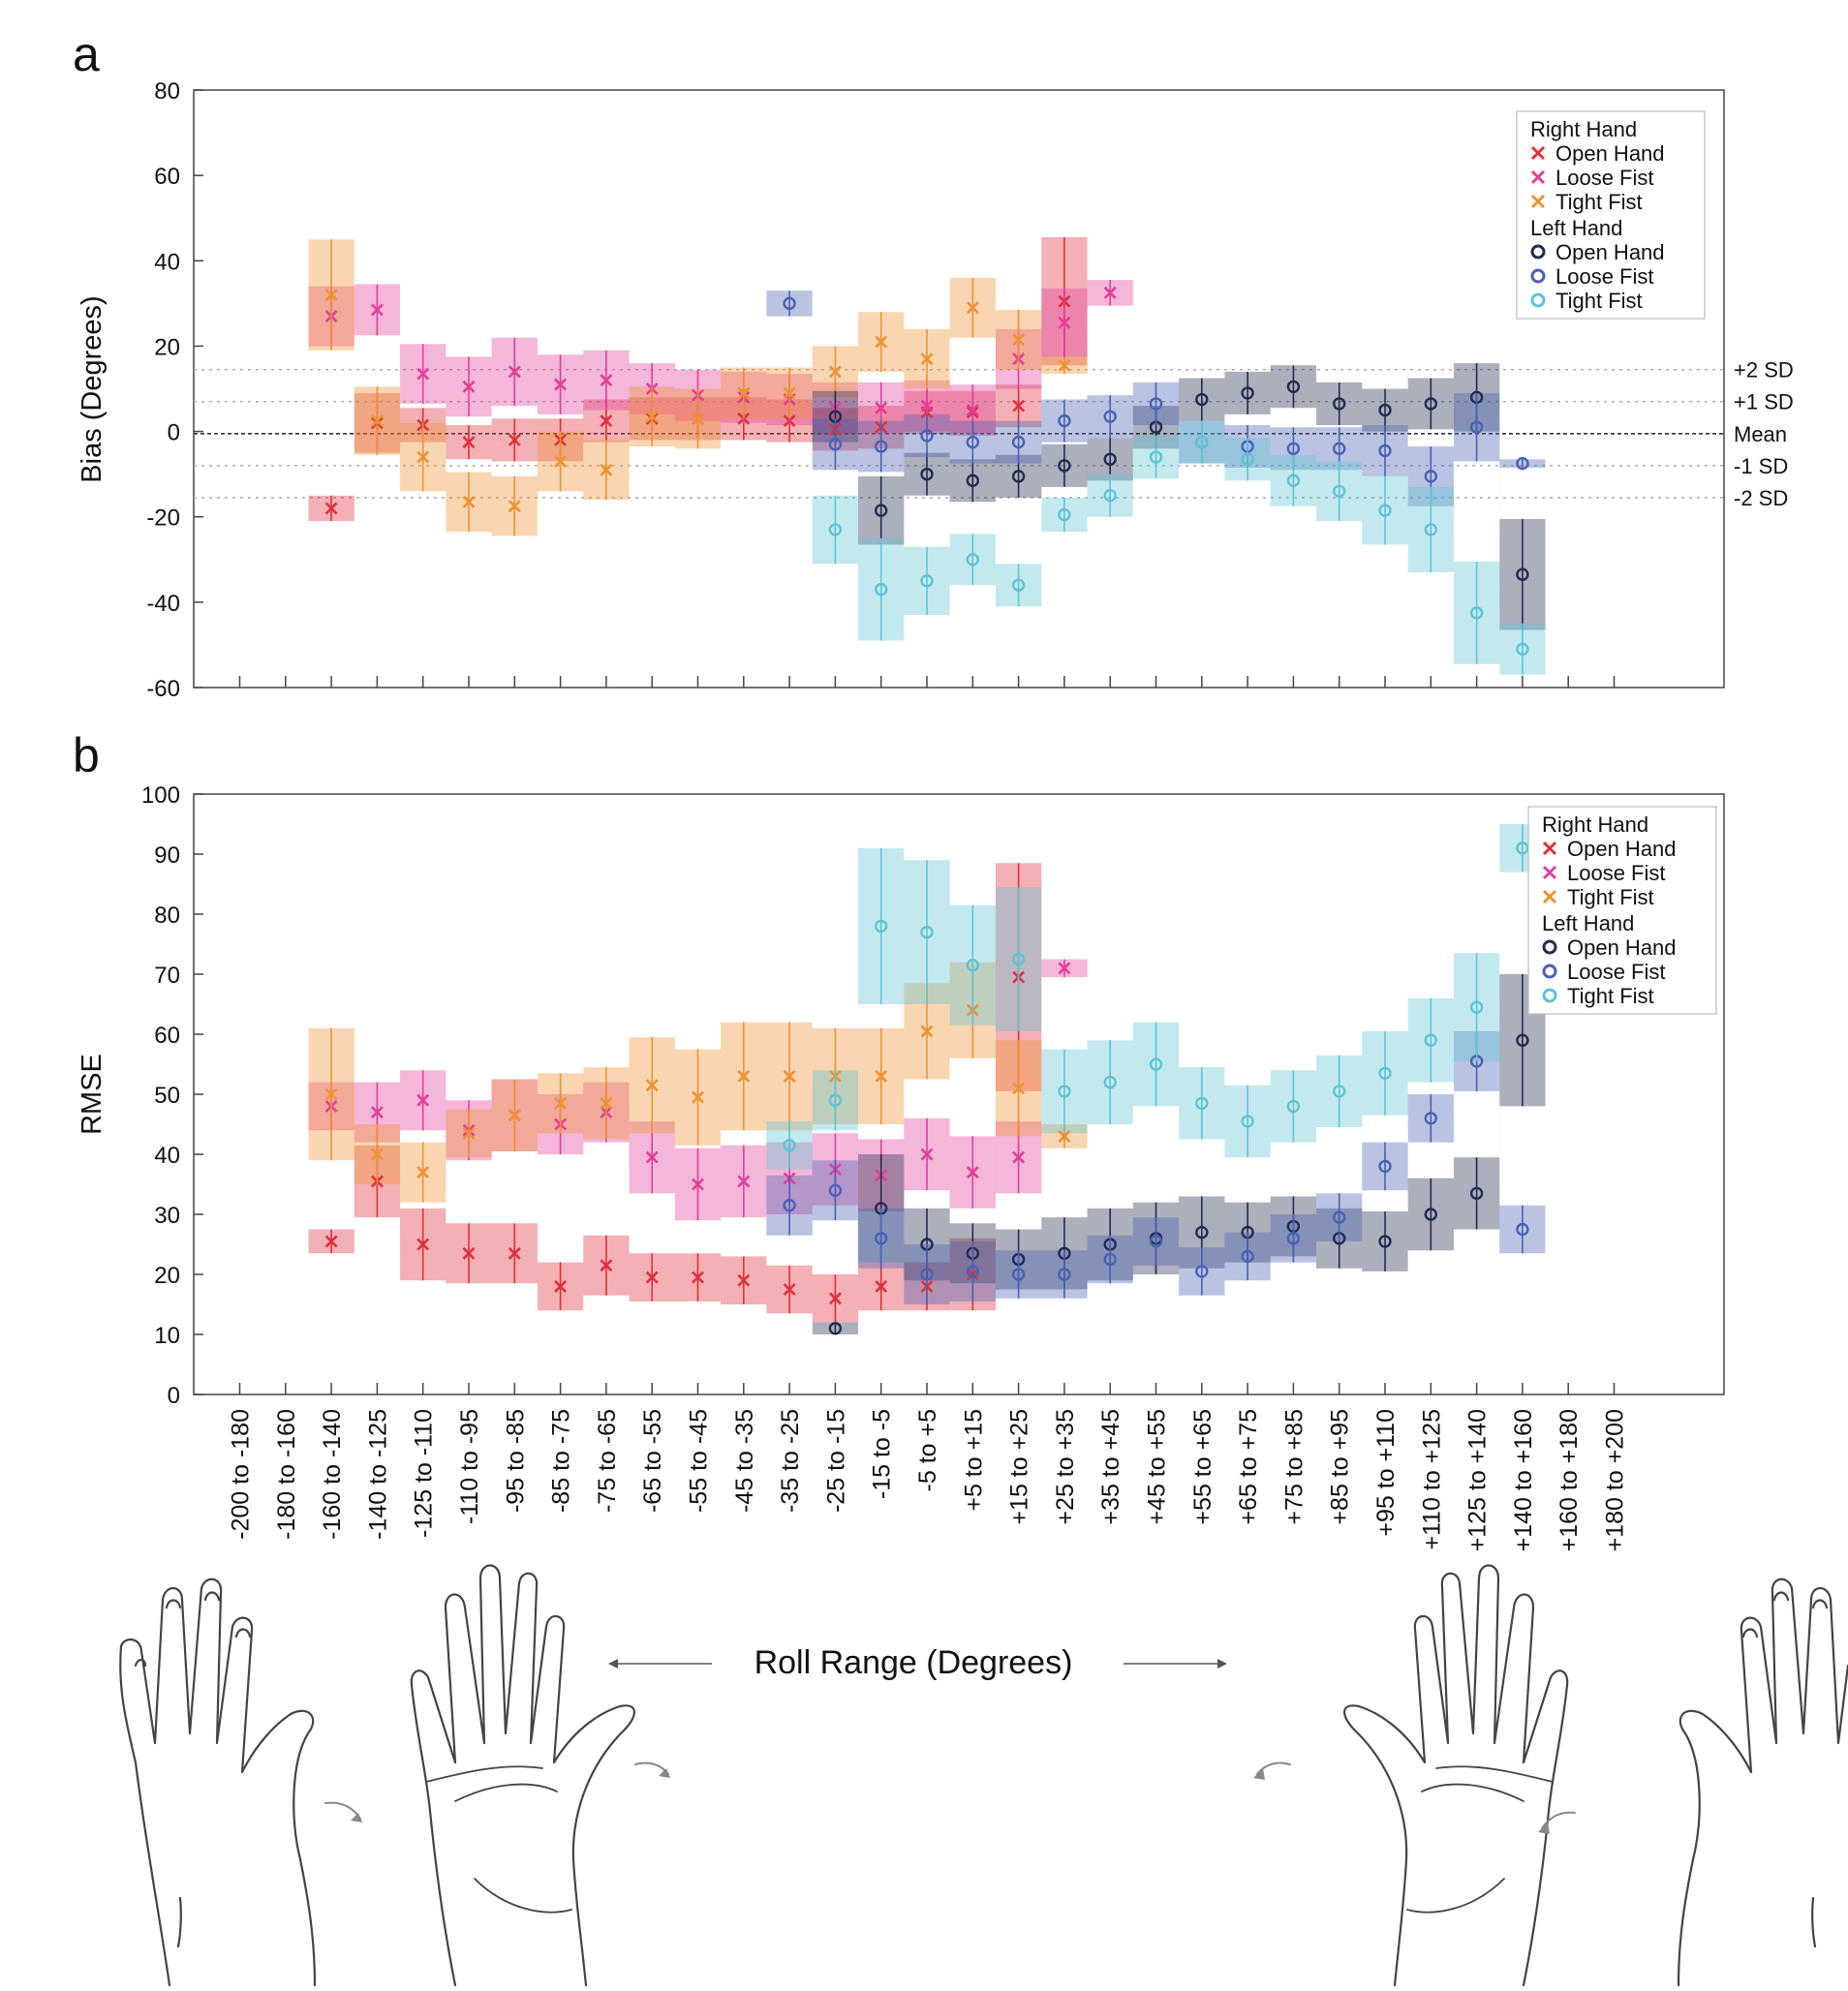  Describe the element at coordinates (883, 1454) in the screenshot. I see `category-label: -15 to -5` at that location.